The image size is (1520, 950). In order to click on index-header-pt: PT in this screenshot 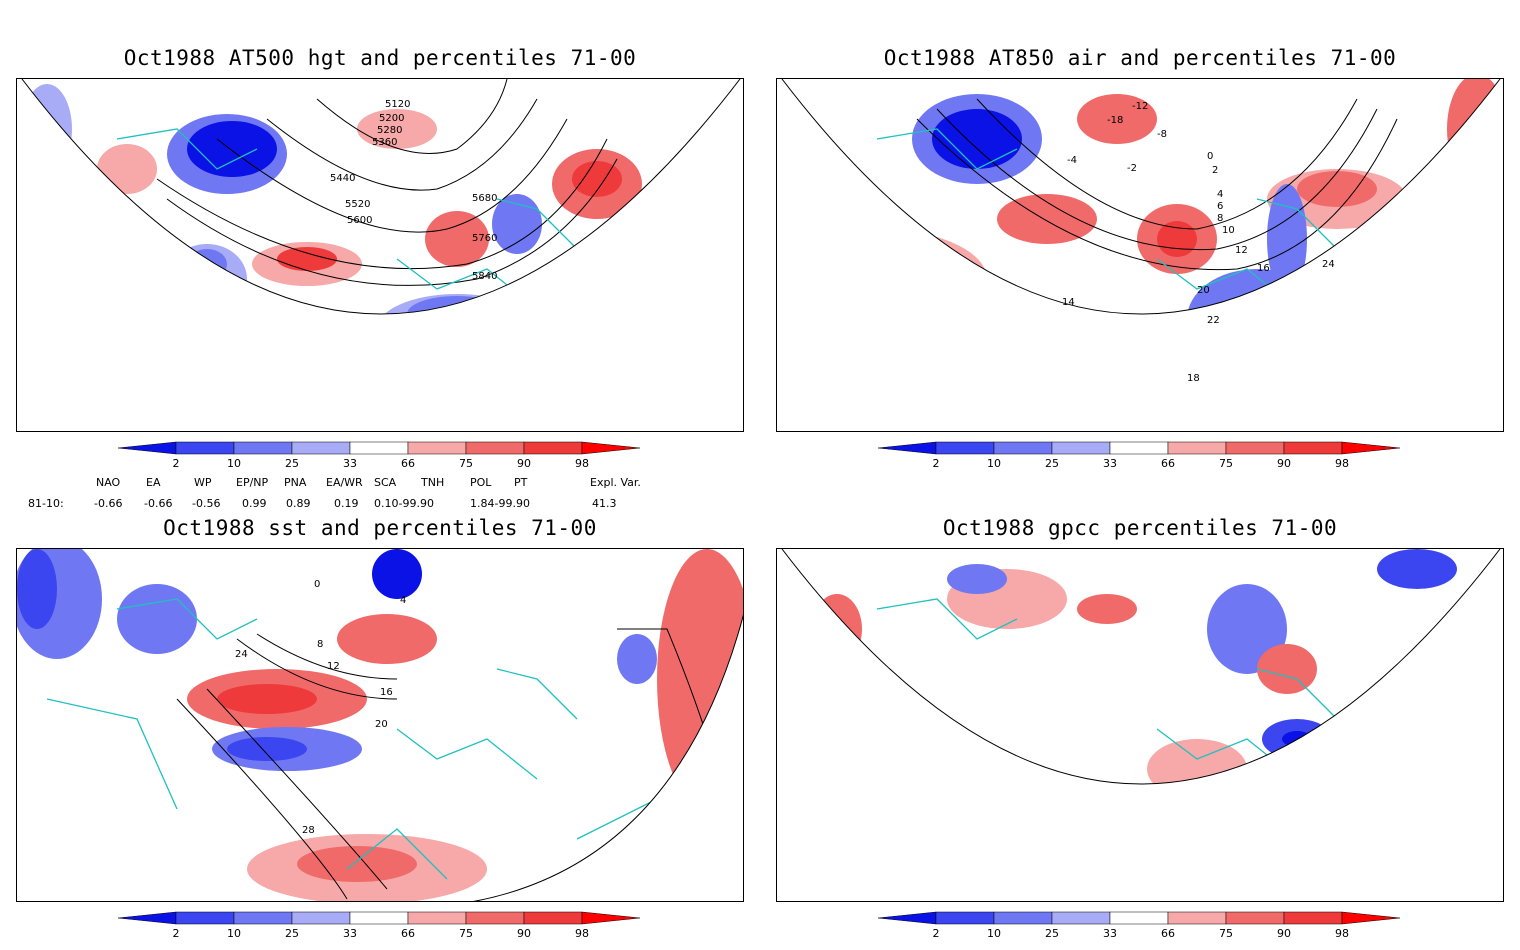, I will do `click(521, 482)`.